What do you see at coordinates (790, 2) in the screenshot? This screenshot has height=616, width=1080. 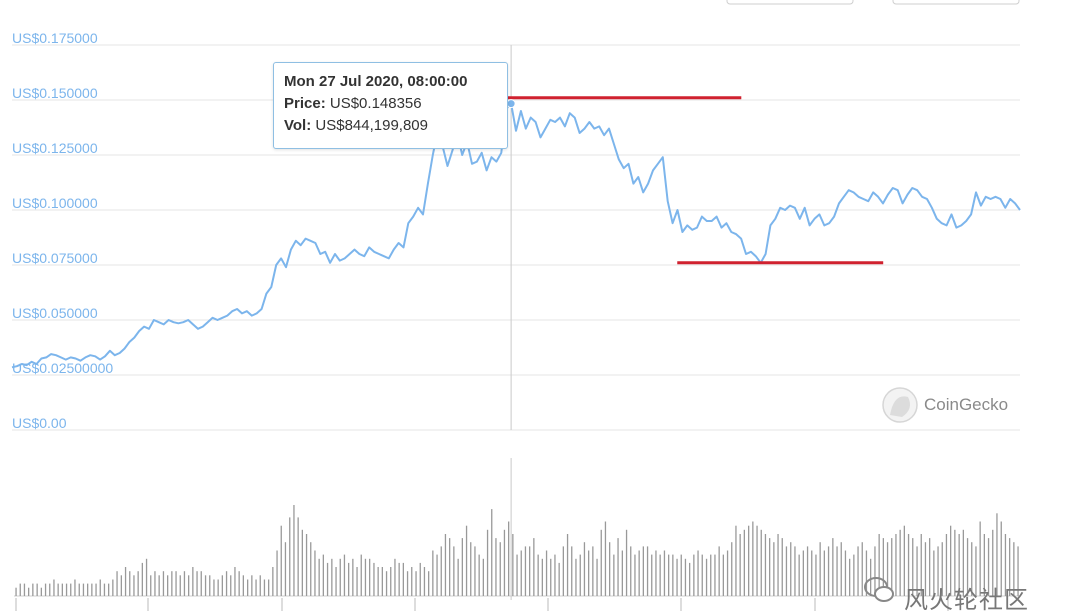 I see `range-input-start` at bounding box center [790, 2].